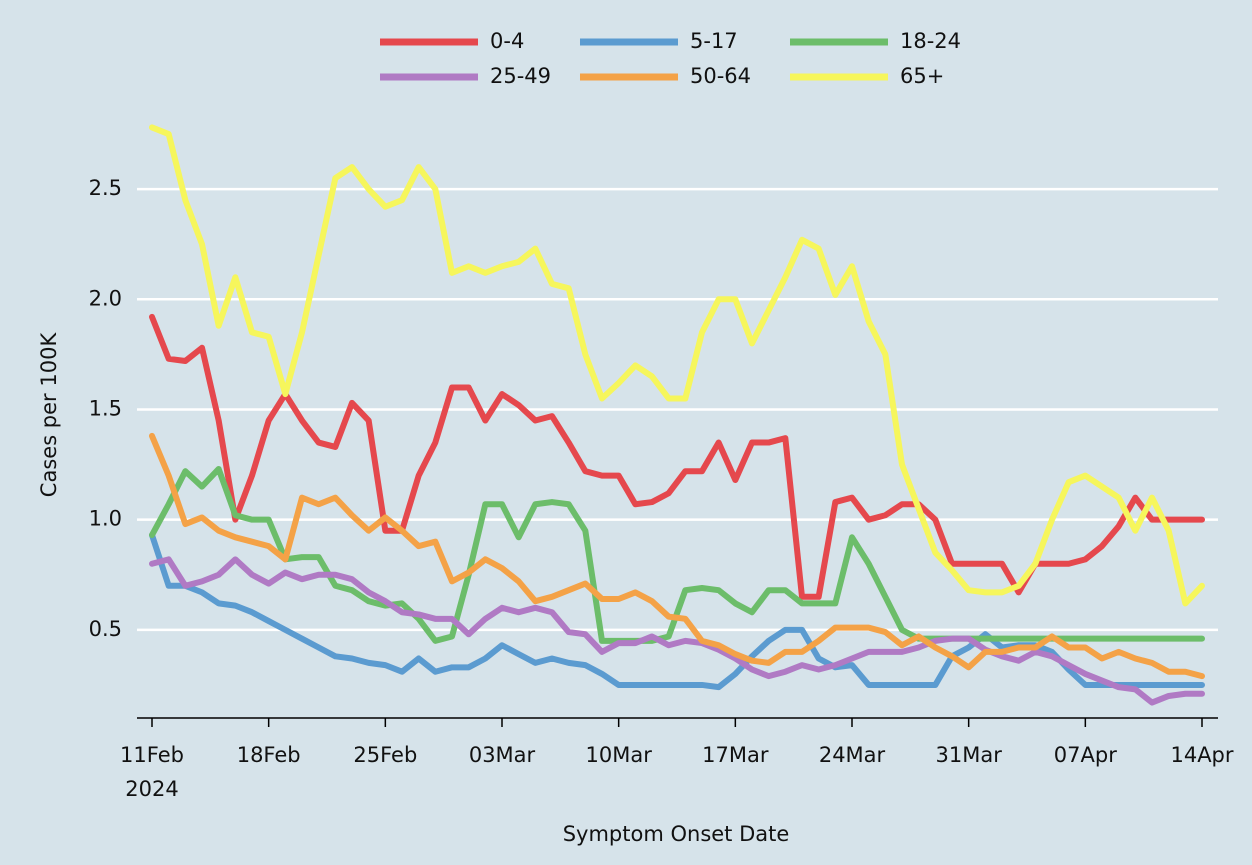  I want to click on x-tick-label: 24Mar, so click(852, 755).